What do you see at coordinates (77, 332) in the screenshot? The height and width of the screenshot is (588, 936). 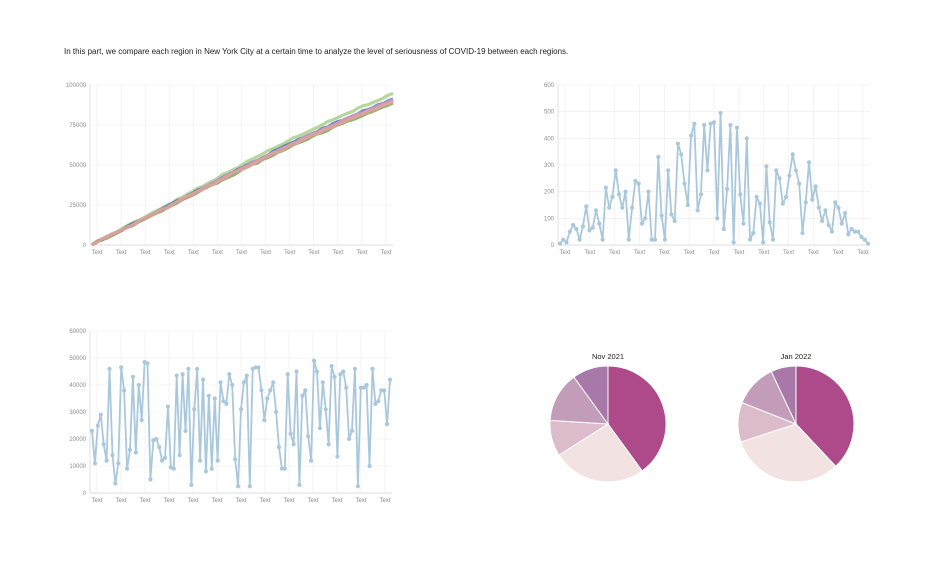 I see `chart3-y-tick-label: 60000` at bounding box center [77, 332].